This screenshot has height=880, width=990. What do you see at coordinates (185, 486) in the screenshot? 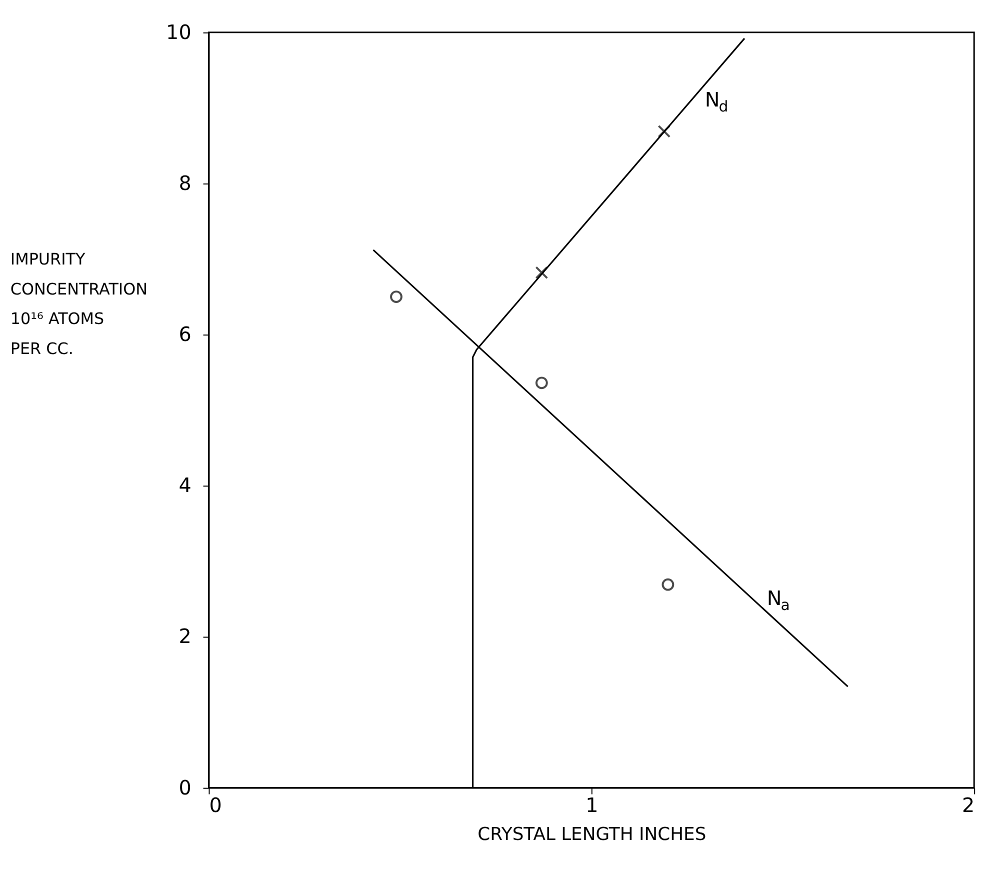
I see `y-tick-label: 4` at bounding box center [185, 486].